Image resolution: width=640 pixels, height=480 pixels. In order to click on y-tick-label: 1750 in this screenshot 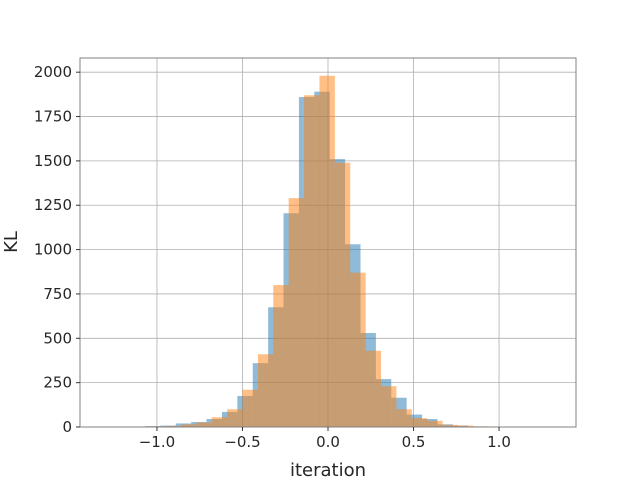, I will do `click(53, 117)`.